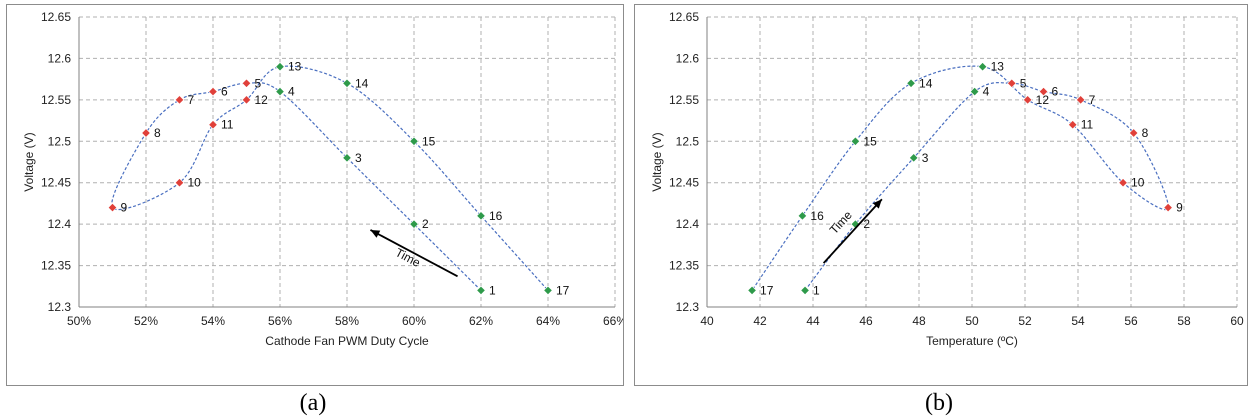 The width and height of the screenshot is (1254, 420). I want to click on x-axis-title: Cathode Fan PWM Duty Cycle, so click(347, 341).